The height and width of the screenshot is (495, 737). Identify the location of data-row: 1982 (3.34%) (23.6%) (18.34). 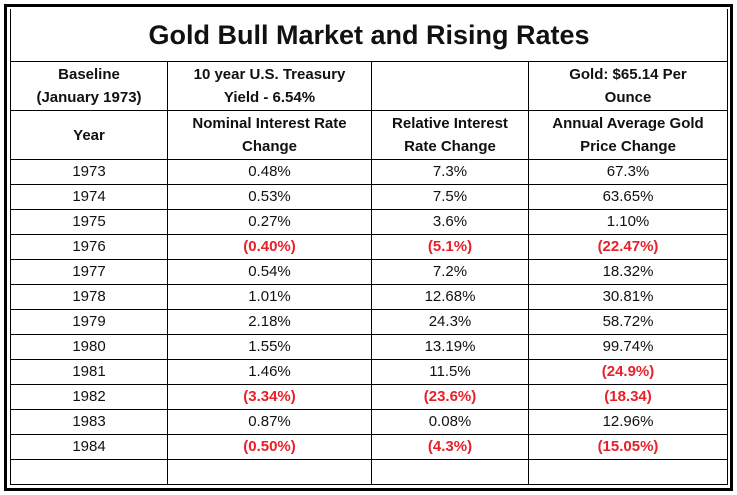
(369, 397).